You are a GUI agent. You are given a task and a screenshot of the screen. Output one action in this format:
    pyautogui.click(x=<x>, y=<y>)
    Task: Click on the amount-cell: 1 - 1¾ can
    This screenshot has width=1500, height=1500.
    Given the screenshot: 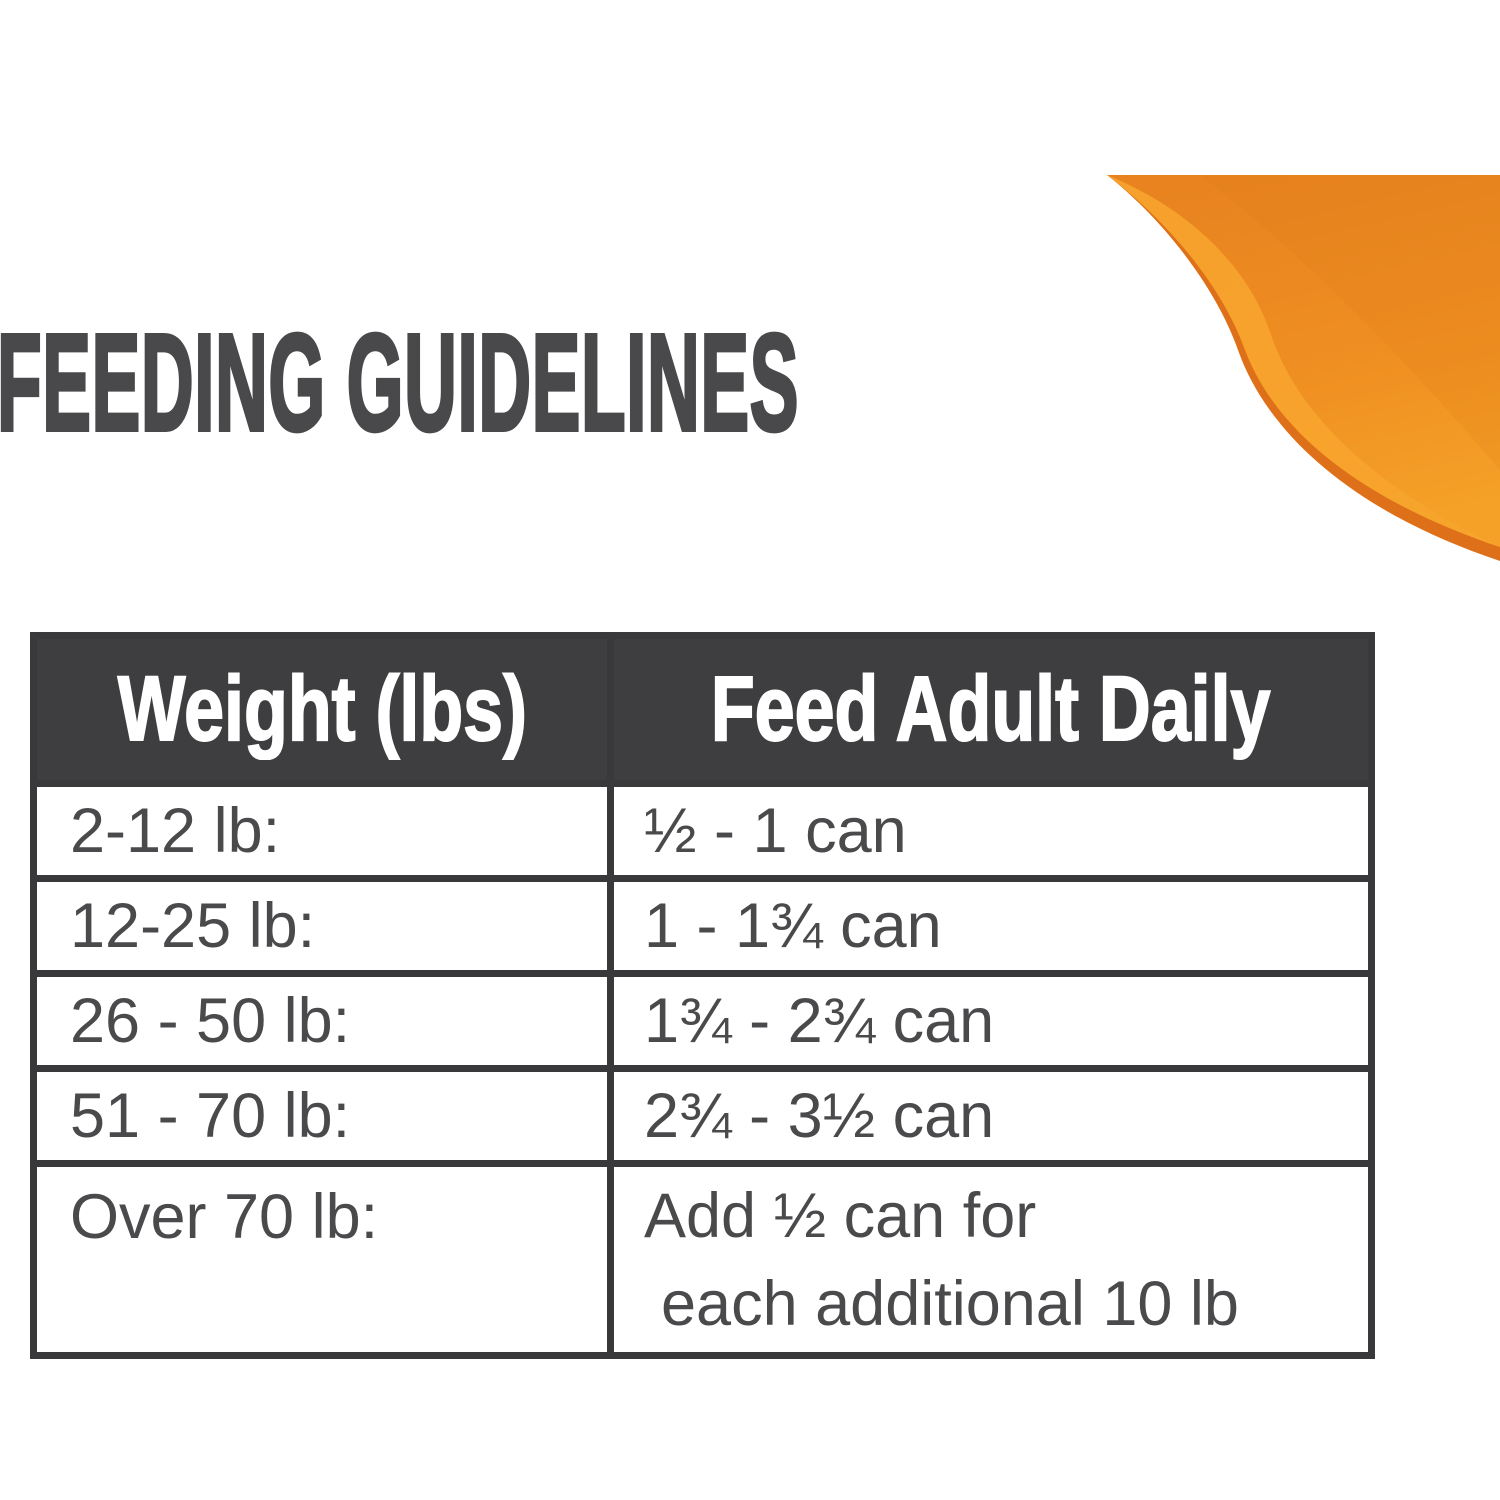 What is the action you would take?
    pyautogui.click(x=991, y=926)
    